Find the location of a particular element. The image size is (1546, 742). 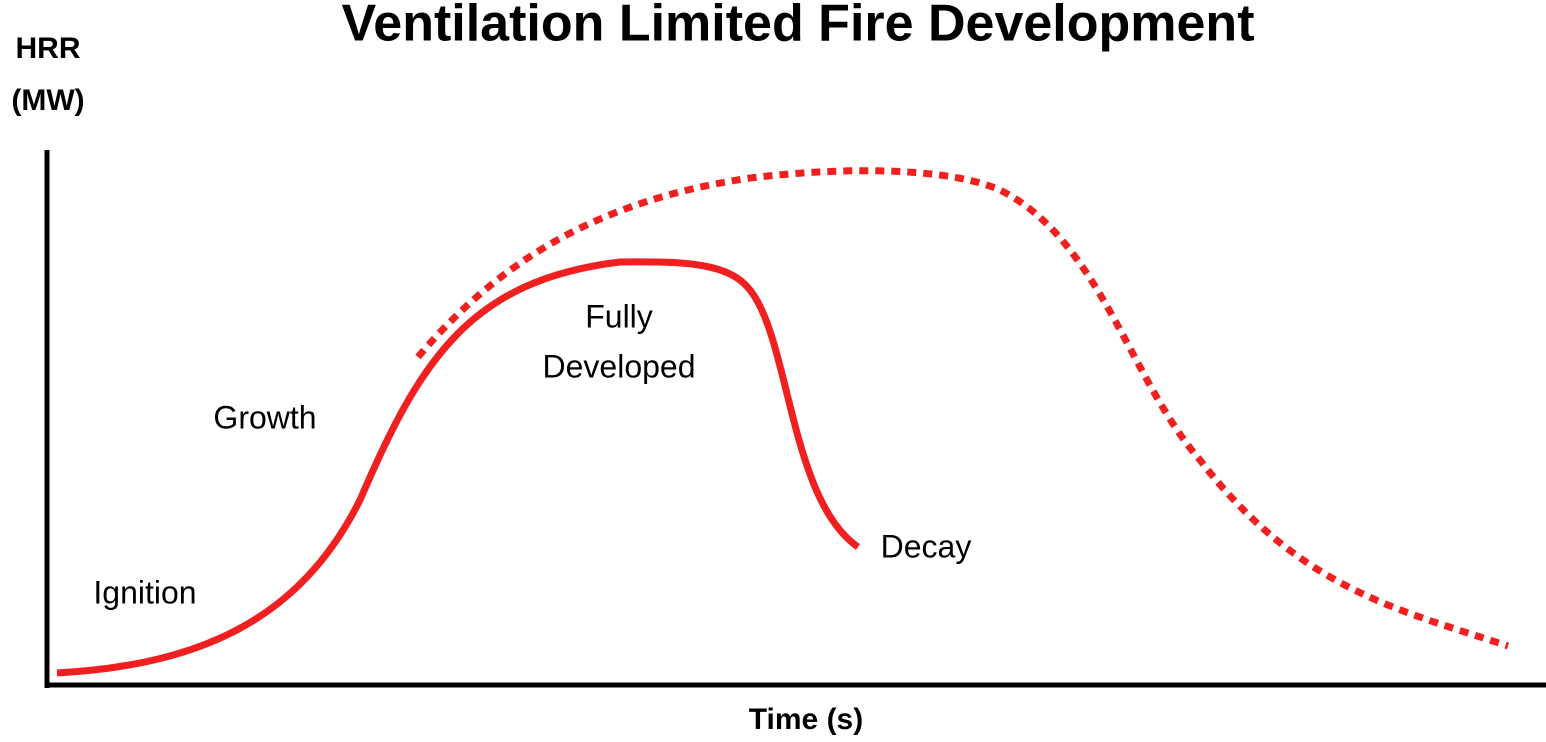

y-axis-label: HRR is located at coordinates (48, 48).